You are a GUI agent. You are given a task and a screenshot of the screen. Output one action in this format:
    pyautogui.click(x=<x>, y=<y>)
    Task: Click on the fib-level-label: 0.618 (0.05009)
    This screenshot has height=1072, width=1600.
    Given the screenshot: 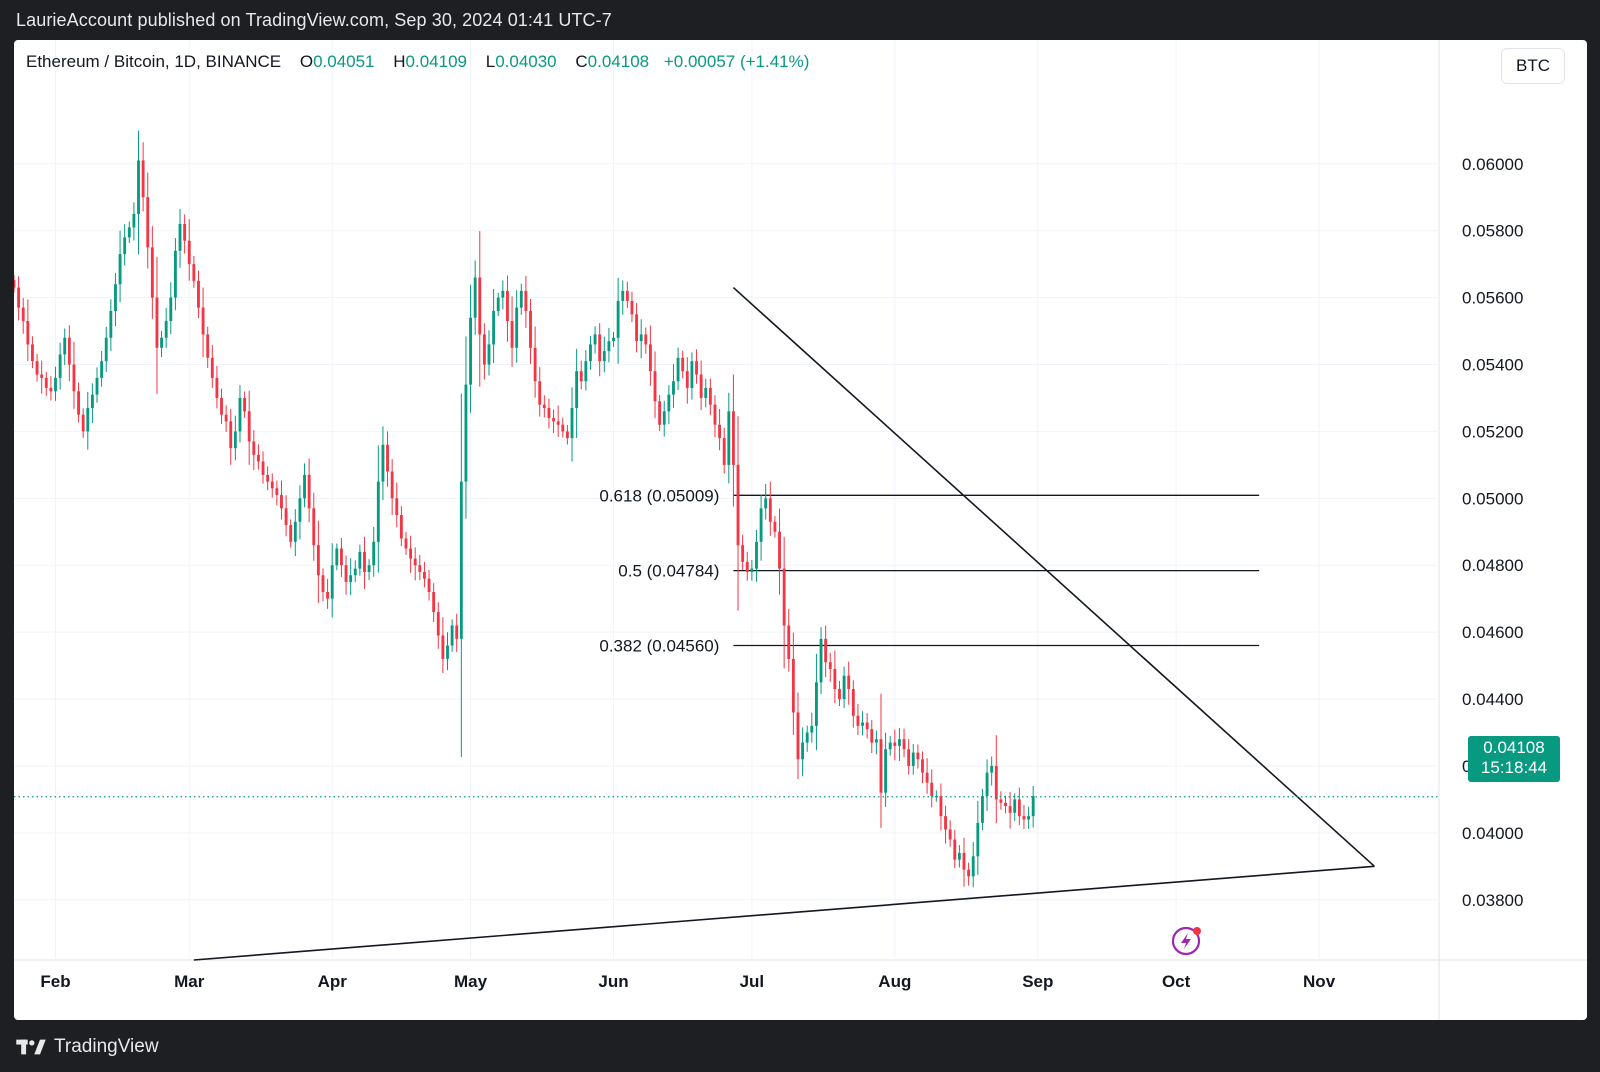 What is the action you would take?
    pyautogui.click(x=659, y=495)
    